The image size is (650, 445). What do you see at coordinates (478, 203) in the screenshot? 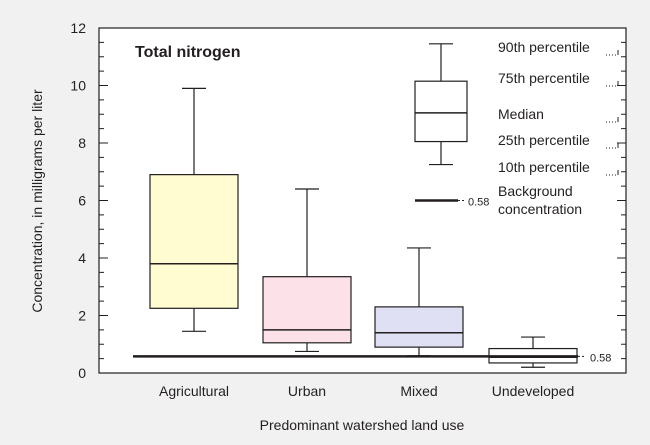
I see `legend-background-value: 0.58` at bounding box center [478, 203].